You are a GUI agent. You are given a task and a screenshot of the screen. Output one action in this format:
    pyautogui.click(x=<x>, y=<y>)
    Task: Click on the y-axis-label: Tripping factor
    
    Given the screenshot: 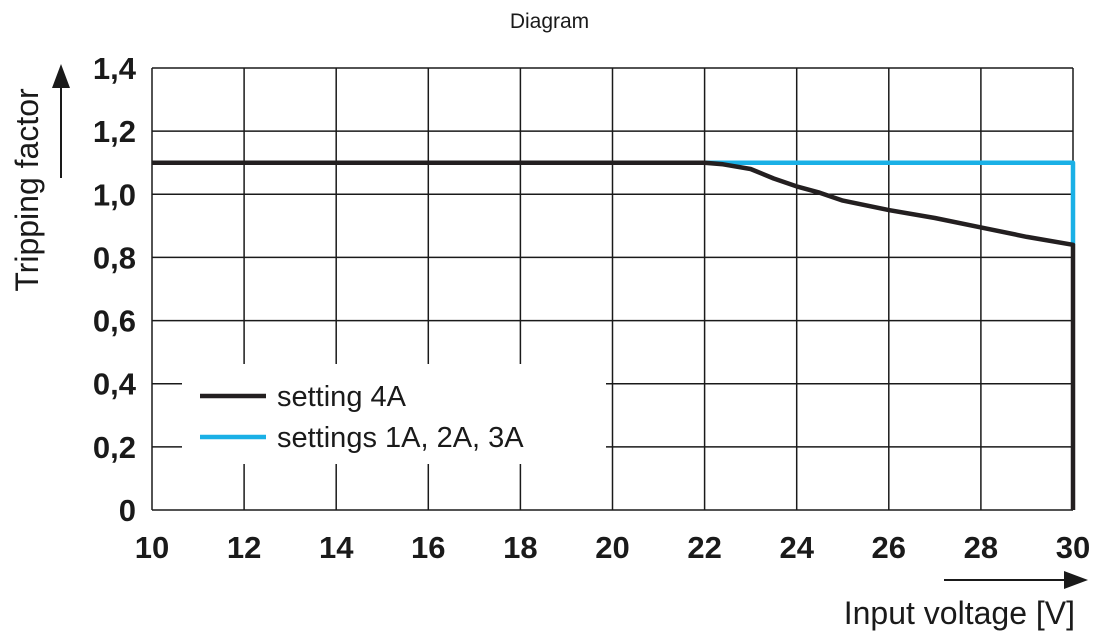 What is the action you would take?
    pyautogui.click(x=27, y=190)
    